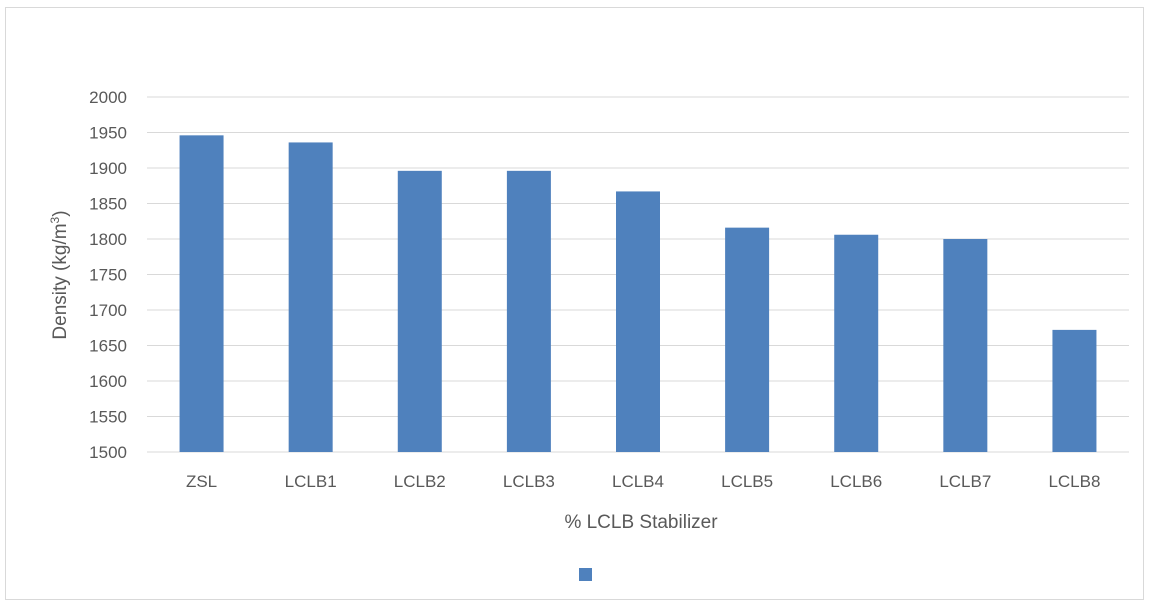  I want to click on legend-swatch, so click(585, 574).